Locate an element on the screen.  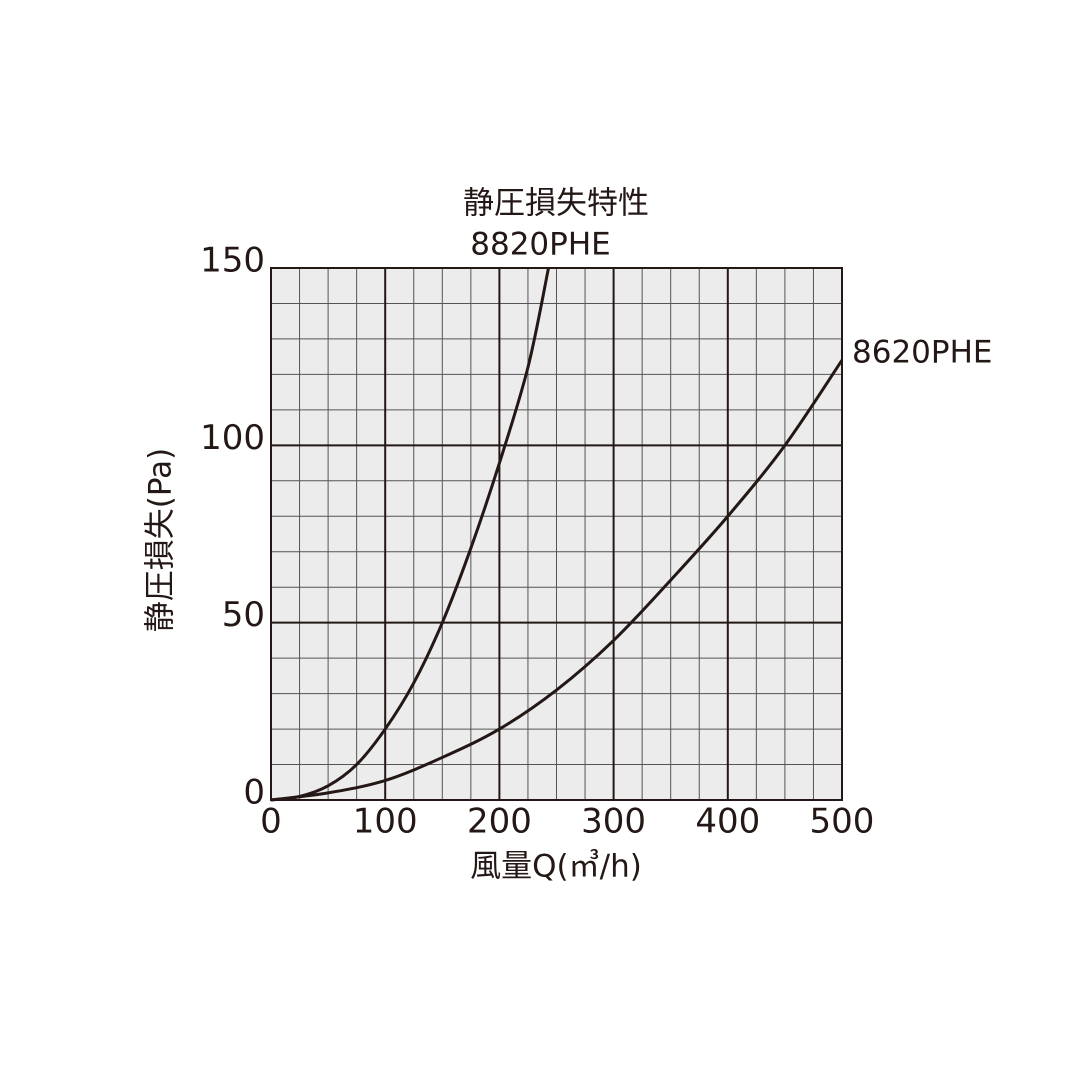
x-tick-label: 100 is located at coordinates (385, 822).